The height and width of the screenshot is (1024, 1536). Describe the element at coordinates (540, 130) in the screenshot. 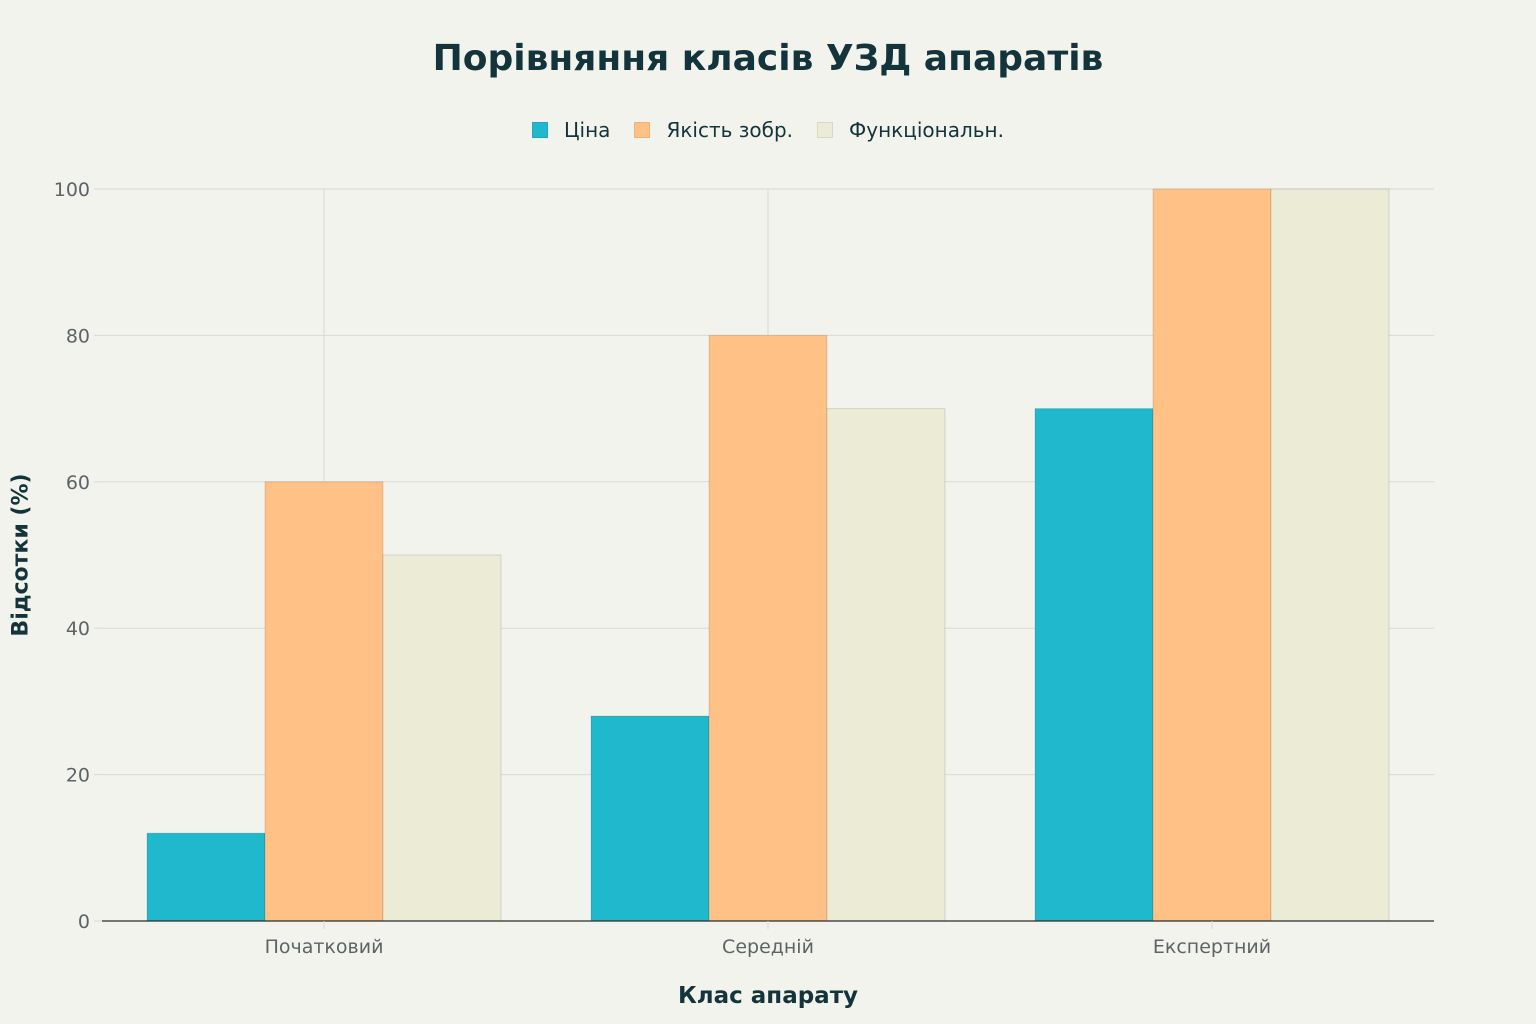

I see `legend-swatch-price` at that location.